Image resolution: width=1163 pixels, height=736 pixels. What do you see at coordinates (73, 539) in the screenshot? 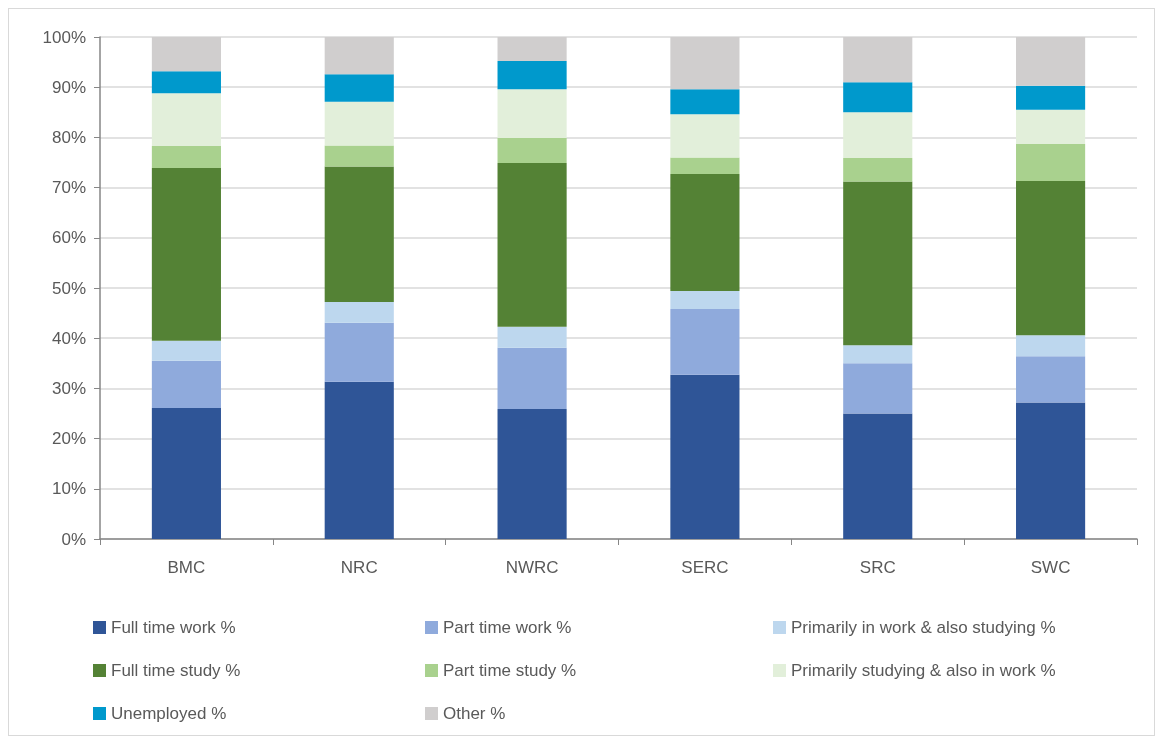
I see `y-tick-label: 0%` at bounding box center [73, 539].